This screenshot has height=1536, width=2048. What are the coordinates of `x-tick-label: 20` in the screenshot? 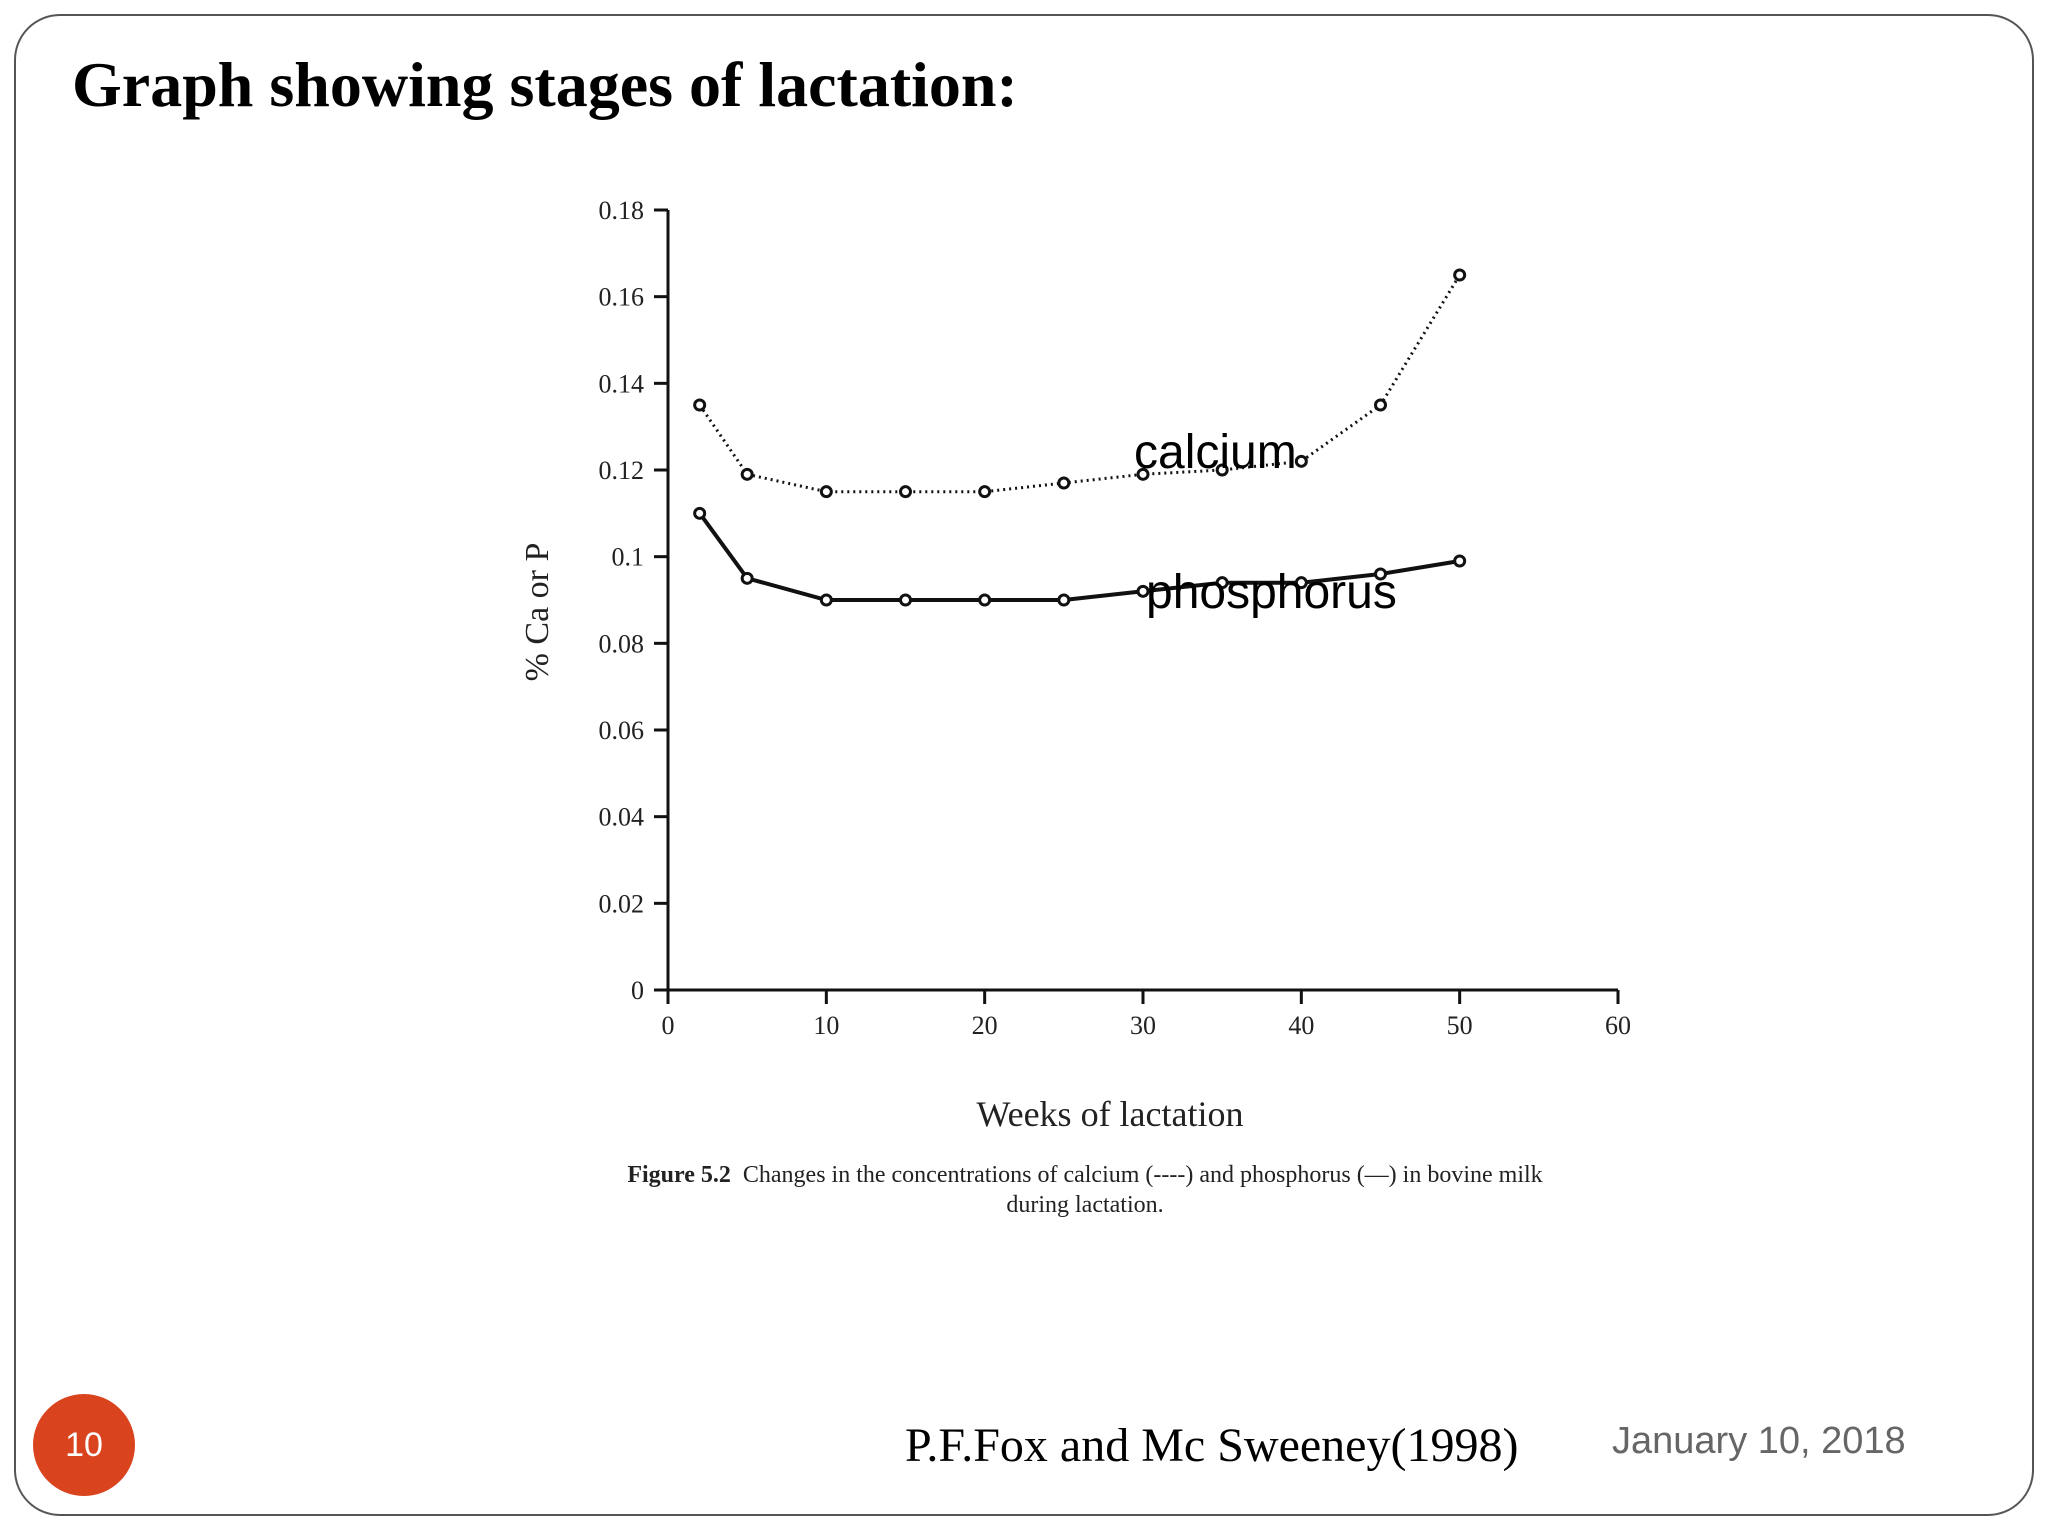 It's located at (985, 1025).